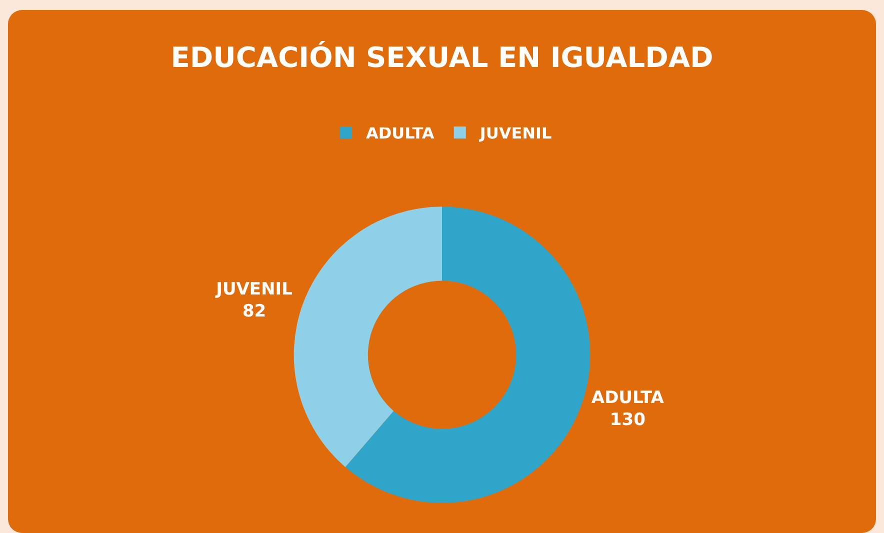  I want to click on slice-label: ADULTA, so click(628, 398).